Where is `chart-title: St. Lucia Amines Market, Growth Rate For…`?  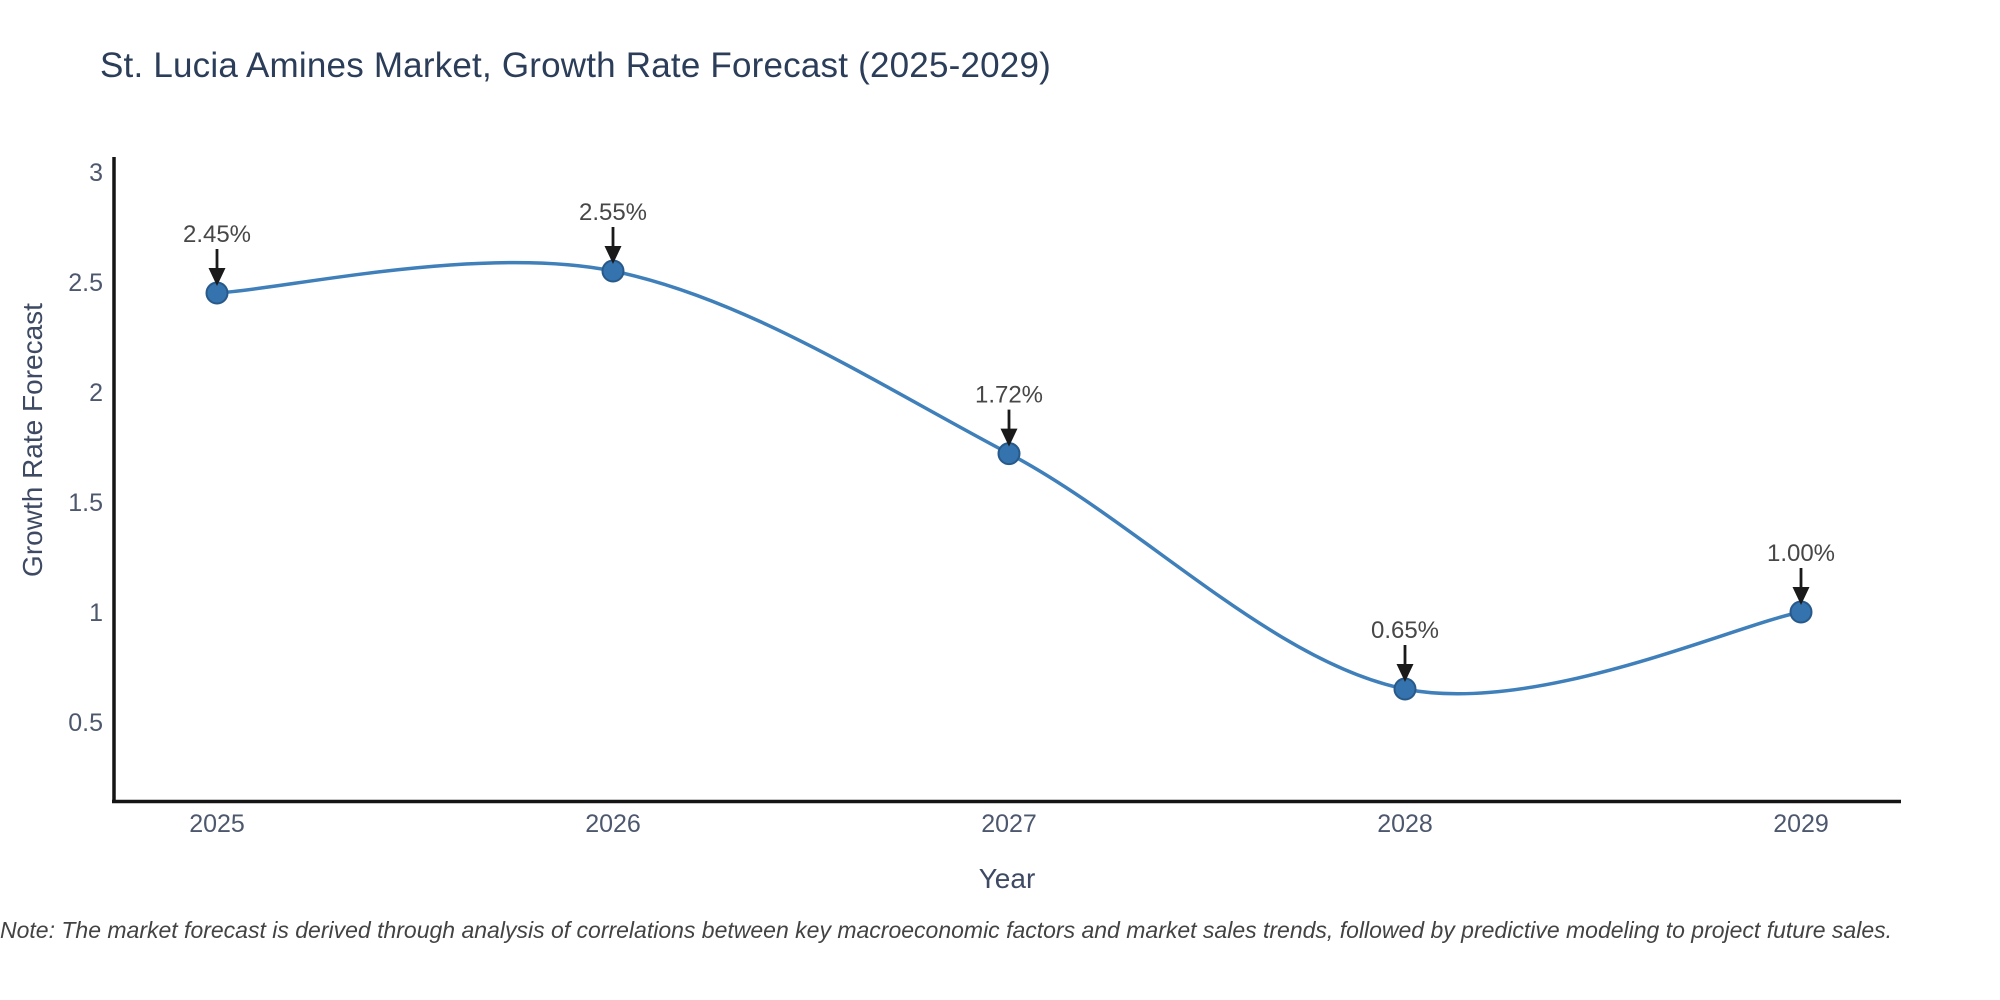 chart-title: St. Lucia Amines Market, Growth Rate For… is located at coordinates (575, 65).